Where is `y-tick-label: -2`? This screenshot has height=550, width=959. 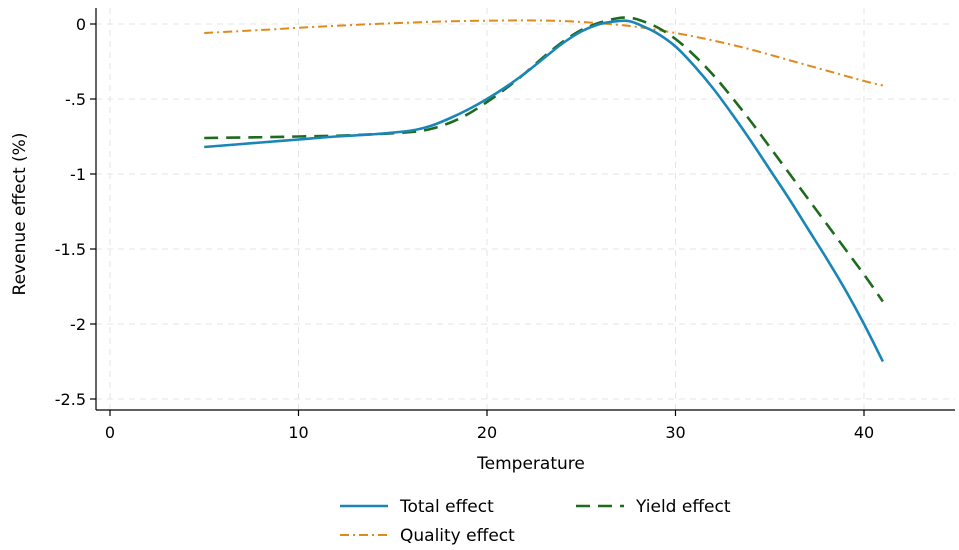 y-tick-label: -2 is located at coordinates (78, 324).